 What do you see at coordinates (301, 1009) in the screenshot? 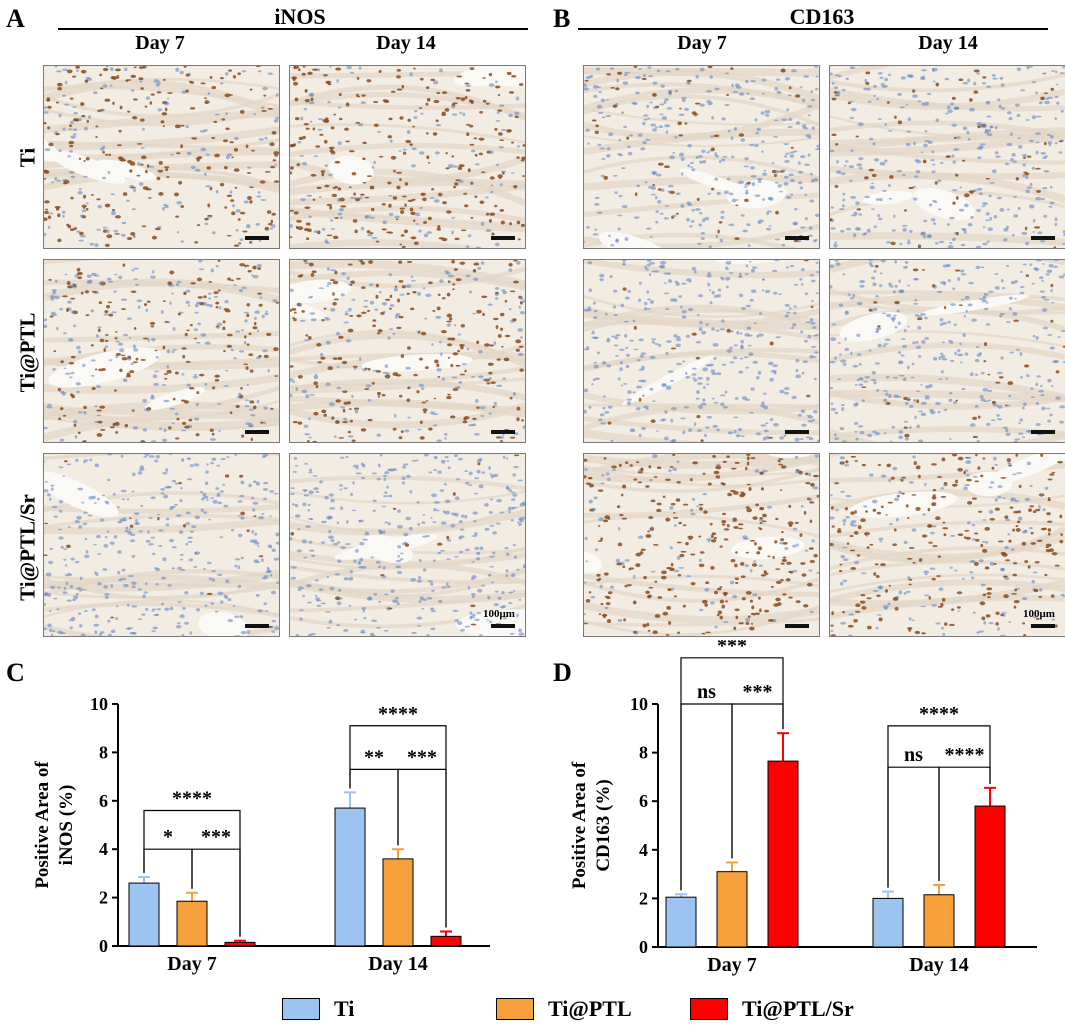
I see `legend-swatch-ti` at bounding box center [301, 1009].